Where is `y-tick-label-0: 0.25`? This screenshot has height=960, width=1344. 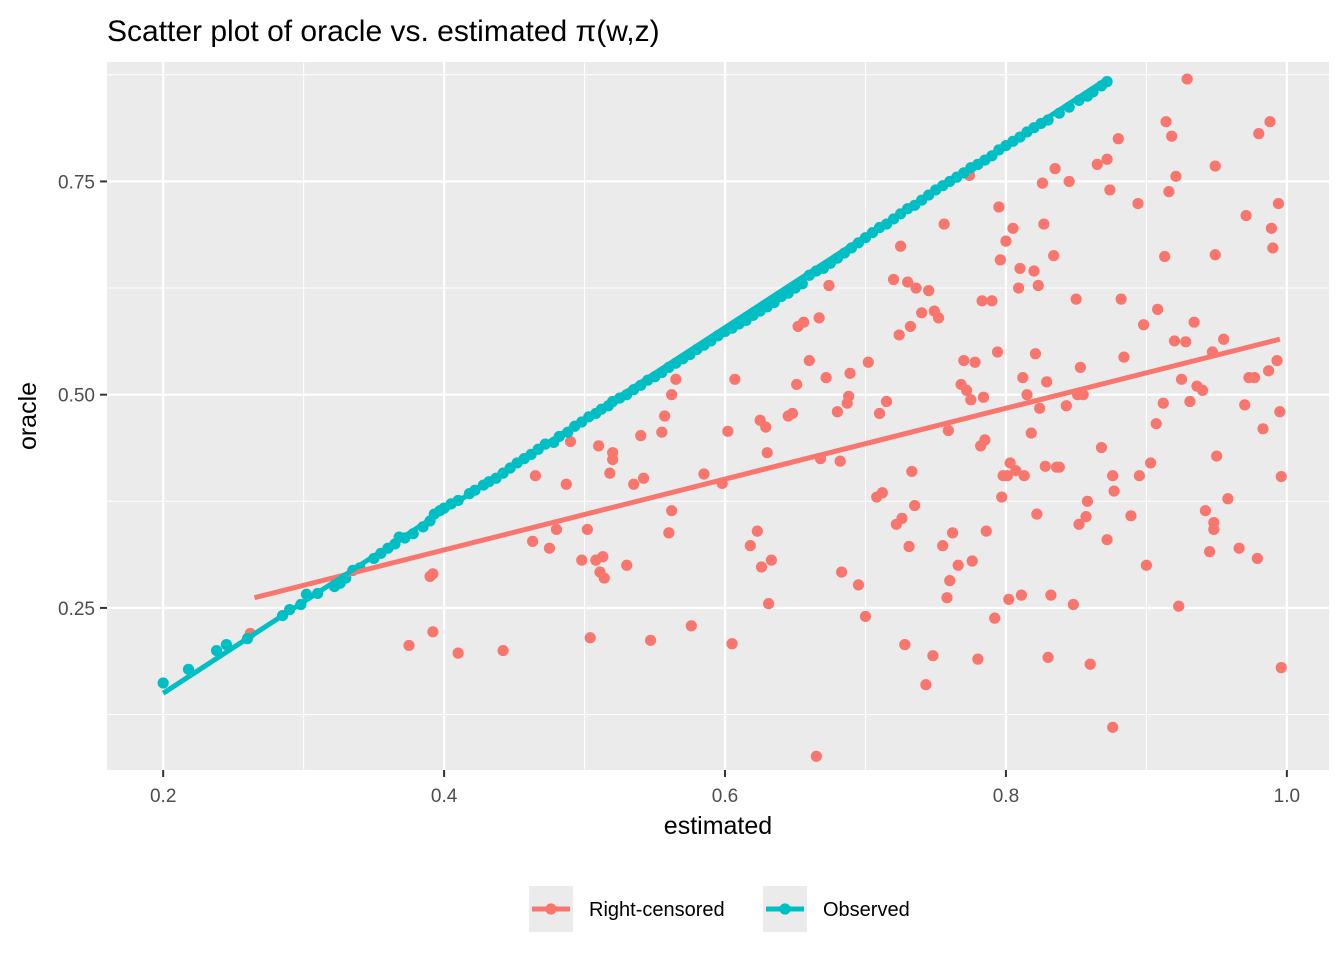 y-tick-label-0: 0.25 is located at coordinates (76, 609).